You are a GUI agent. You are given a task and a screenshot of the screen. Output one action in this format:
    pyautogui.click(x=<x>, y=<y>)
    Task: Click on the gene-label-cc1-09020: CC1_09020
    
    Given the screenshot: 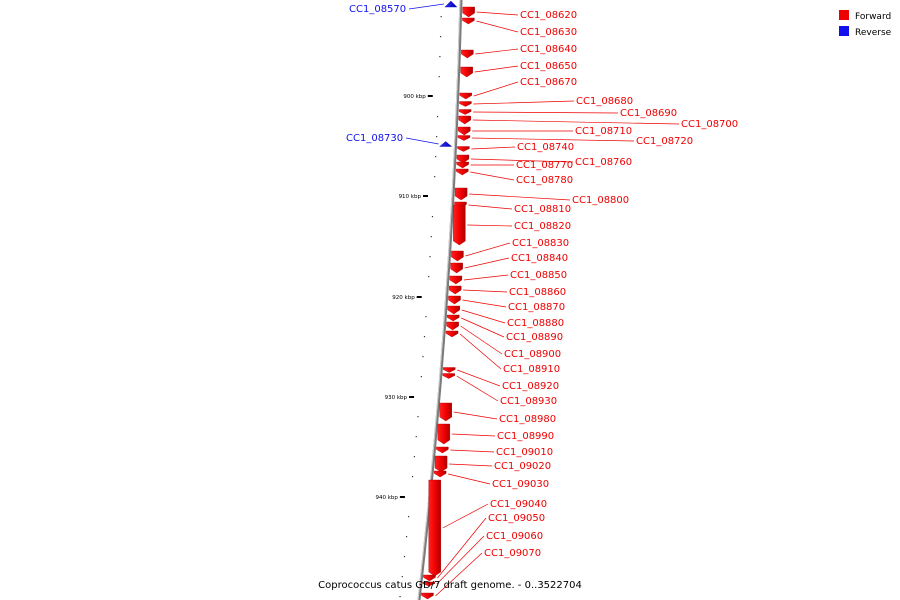 What is the action you would take?
    pyautogui.click(x=522, y=466)
    